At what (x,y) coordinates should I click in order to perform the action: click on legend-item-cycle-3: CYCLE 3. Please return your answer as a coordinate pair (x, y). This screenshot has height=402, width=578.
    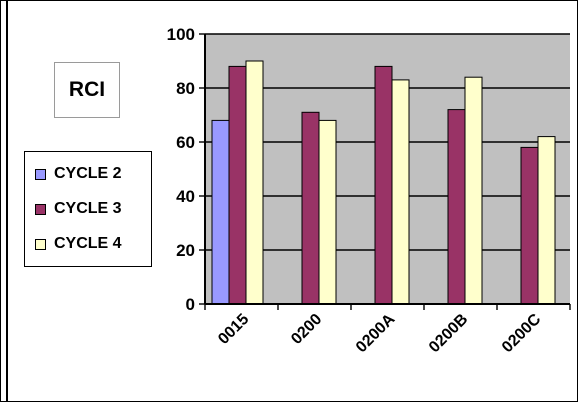
    Looking at the image, I should click on (78, 209).